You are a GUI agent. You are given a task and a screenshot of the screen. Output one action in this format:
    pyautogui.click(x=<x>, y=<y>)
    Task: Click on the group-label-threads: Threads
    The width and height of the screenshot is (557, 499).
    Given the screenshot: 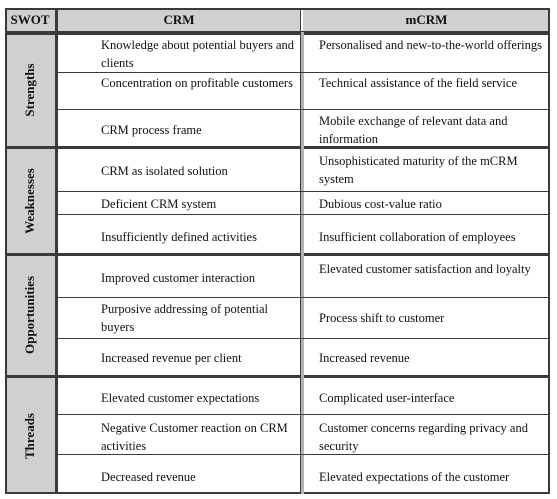 What is the action you would take?
    pyautogui.click(x=29, y=436)
    